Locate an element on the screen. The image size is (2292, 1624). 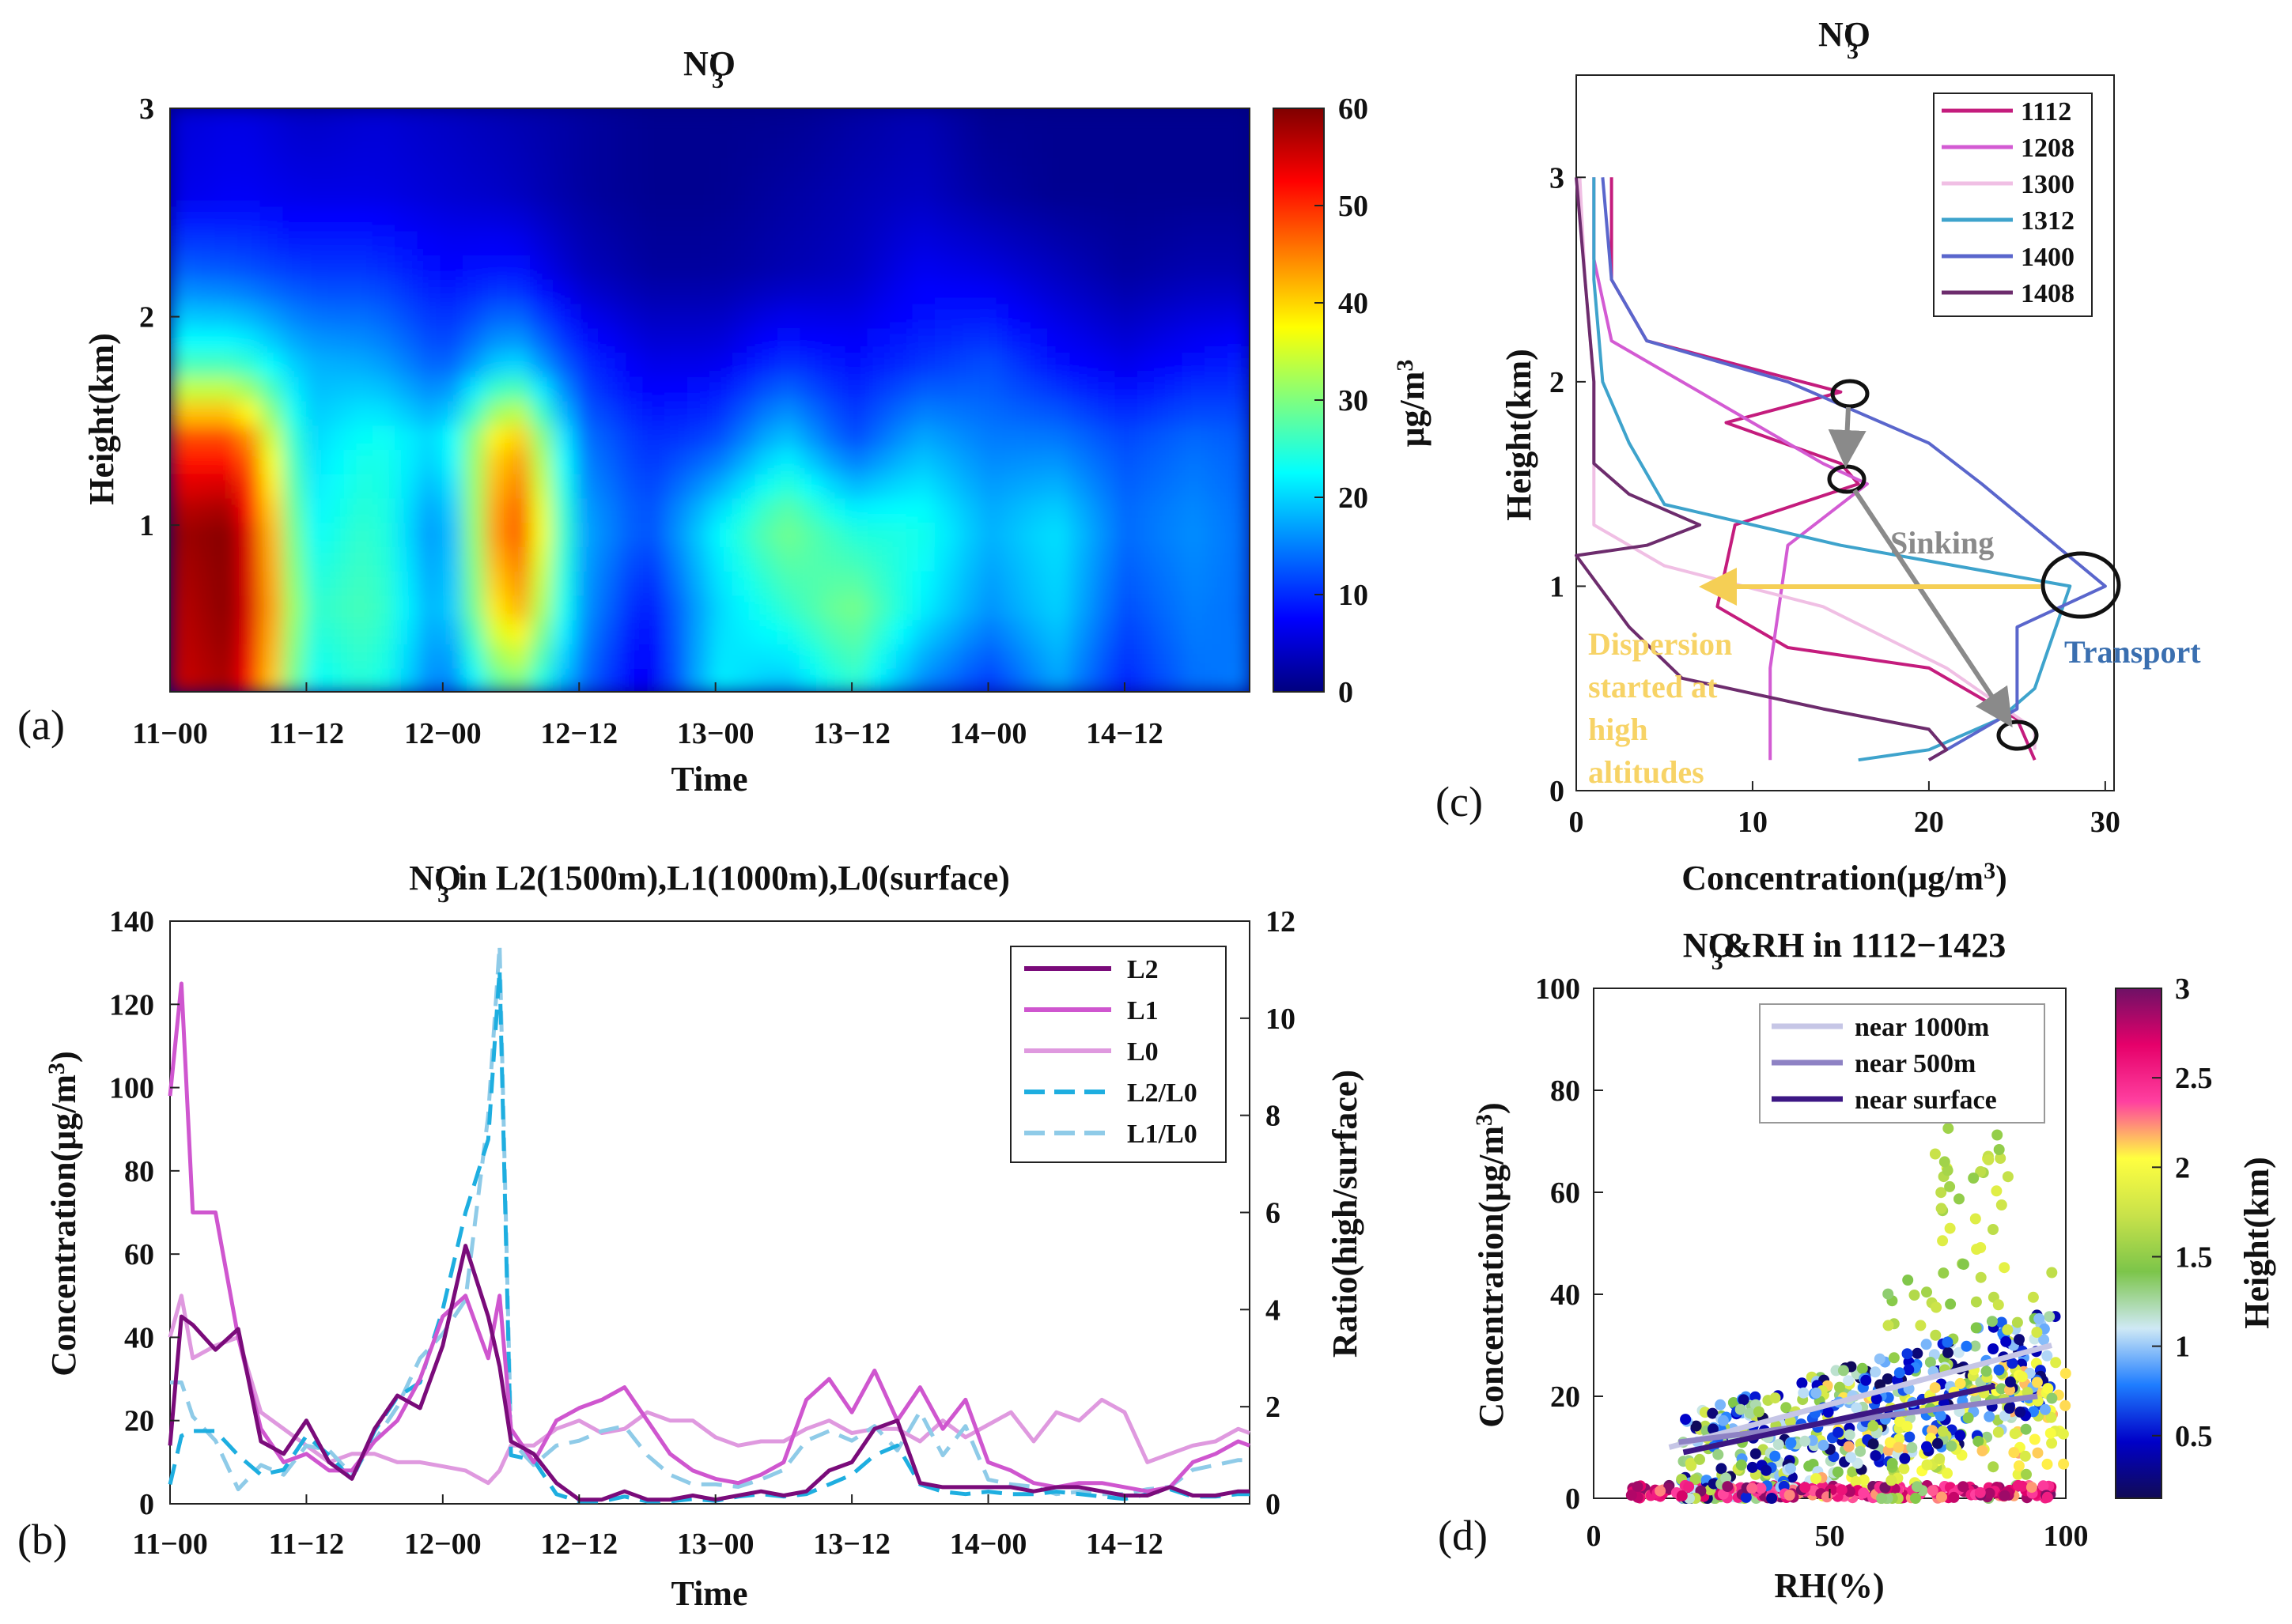
legend-label: L1 is located at coordinates (1143, 1010).